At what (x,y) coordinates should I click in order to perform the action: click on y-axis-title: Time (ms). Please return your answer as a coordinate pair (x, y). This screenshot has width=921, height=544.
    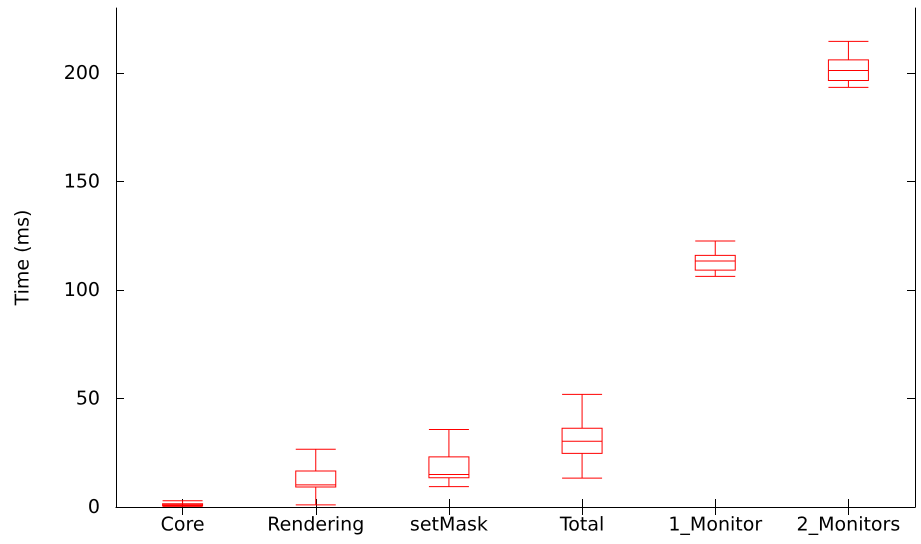
    Looking at the image, I should click on (23, 258).